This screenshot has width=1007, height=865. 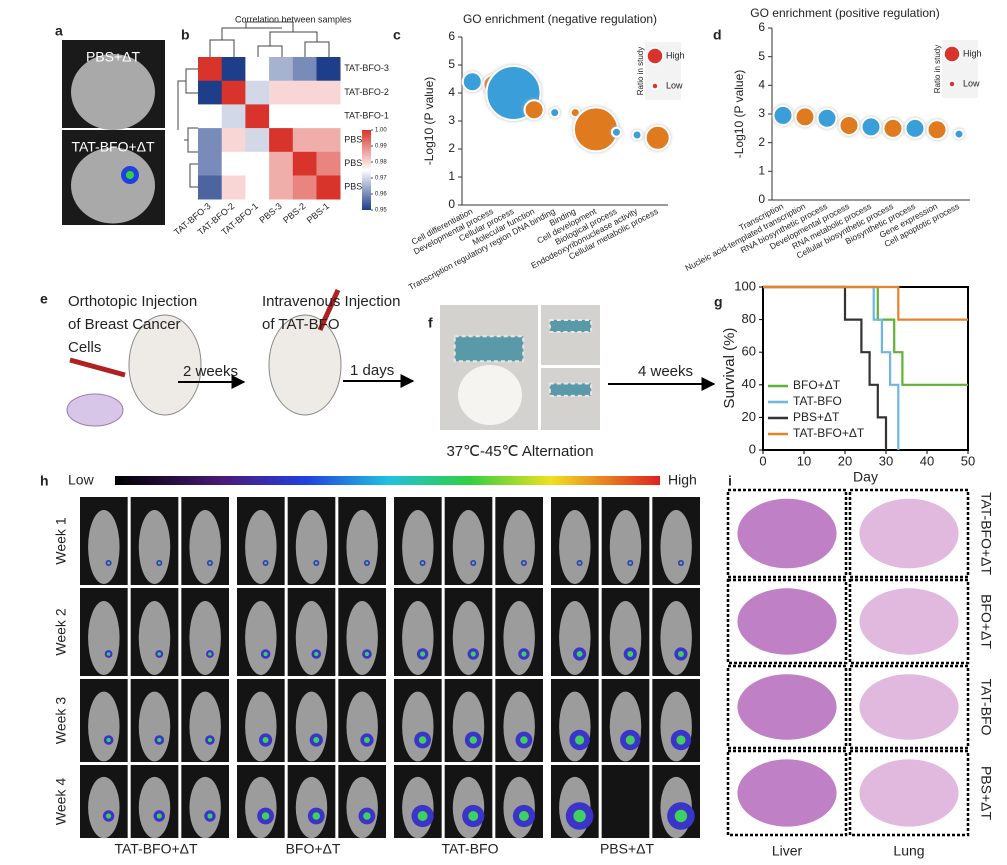 What do you see at coordinates (430, 323) in the screenshot?
I see `panel-letter: f` at bounding box center [430, 323].